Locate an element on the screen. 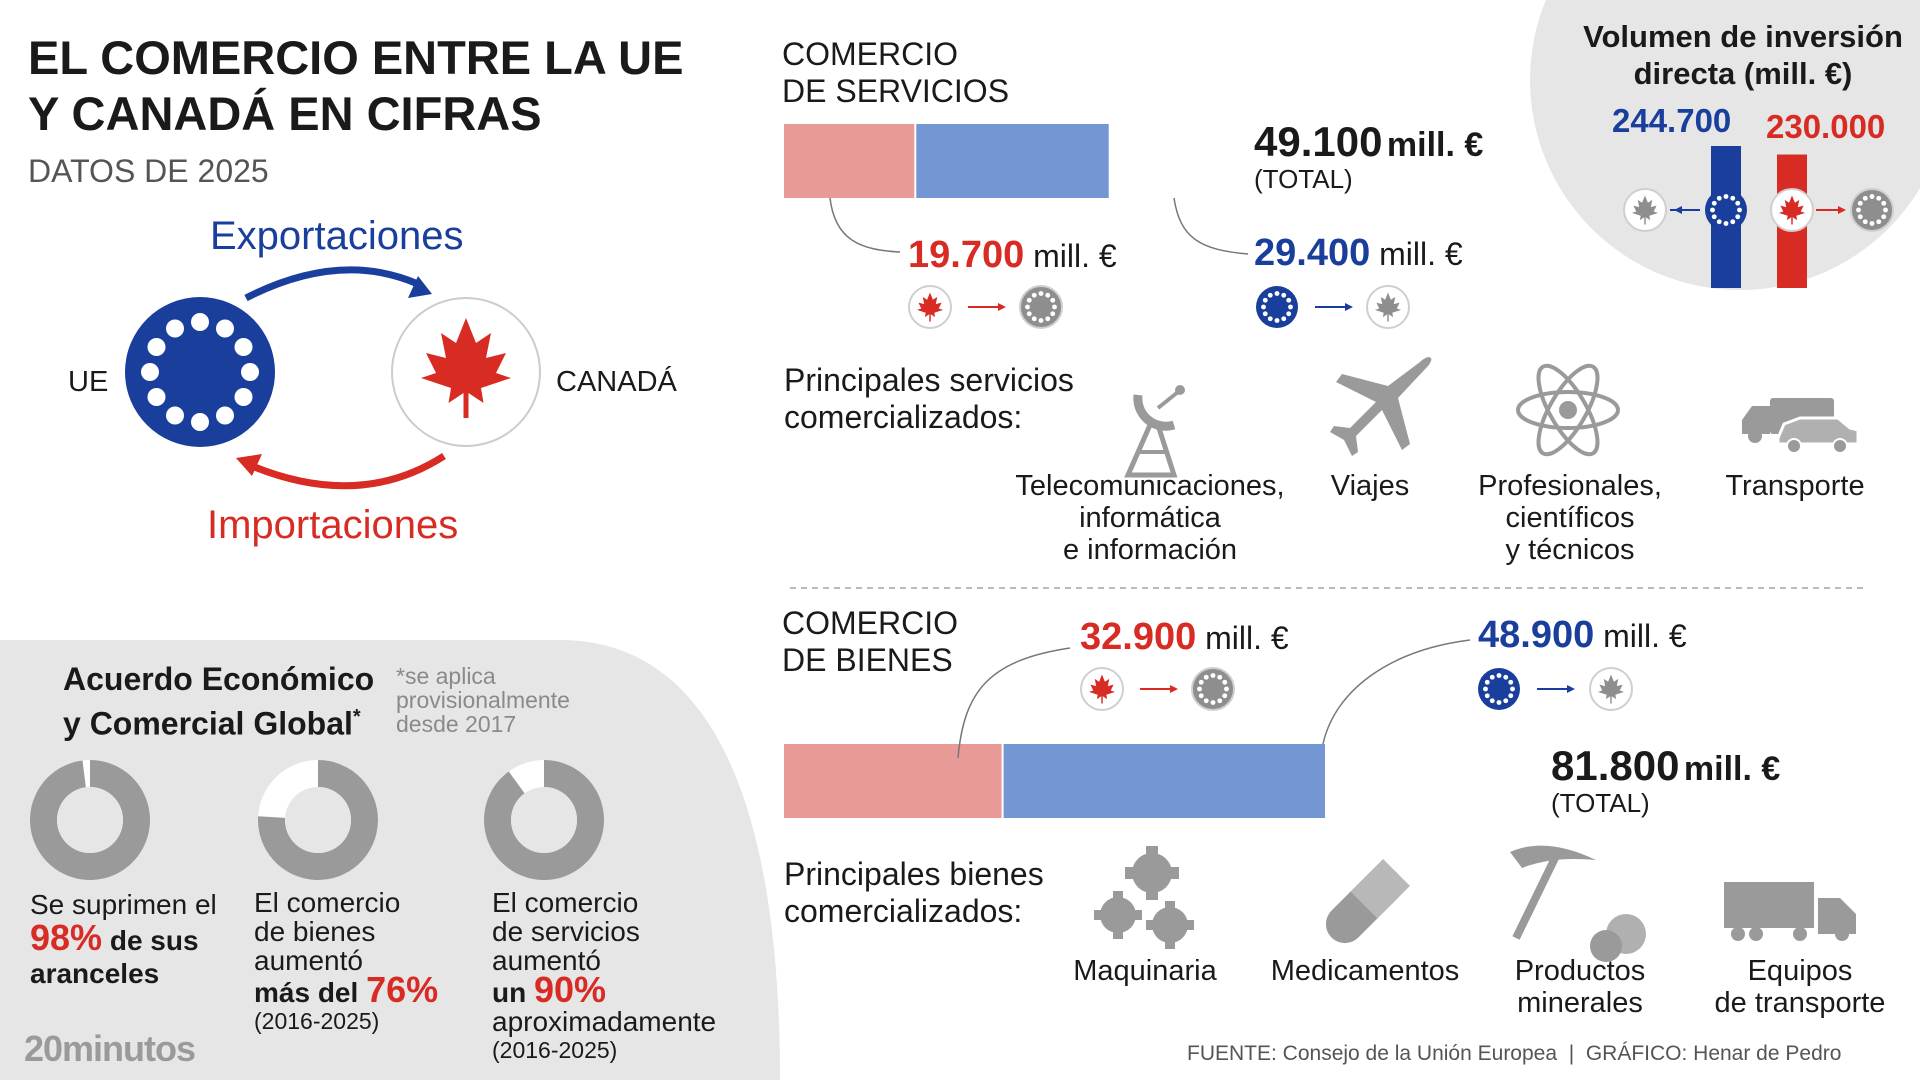 The image size is (1920, 1080). goods-item-label: Equipos is located at coordinates (1800, 971).